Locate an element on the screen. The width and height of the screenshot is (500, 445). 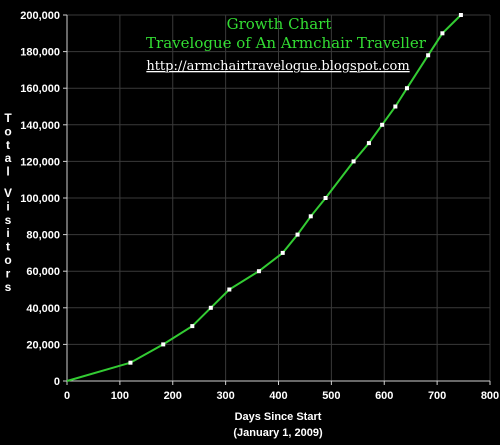
chart-title: Growth Chart is located at coordinates (279, 24).